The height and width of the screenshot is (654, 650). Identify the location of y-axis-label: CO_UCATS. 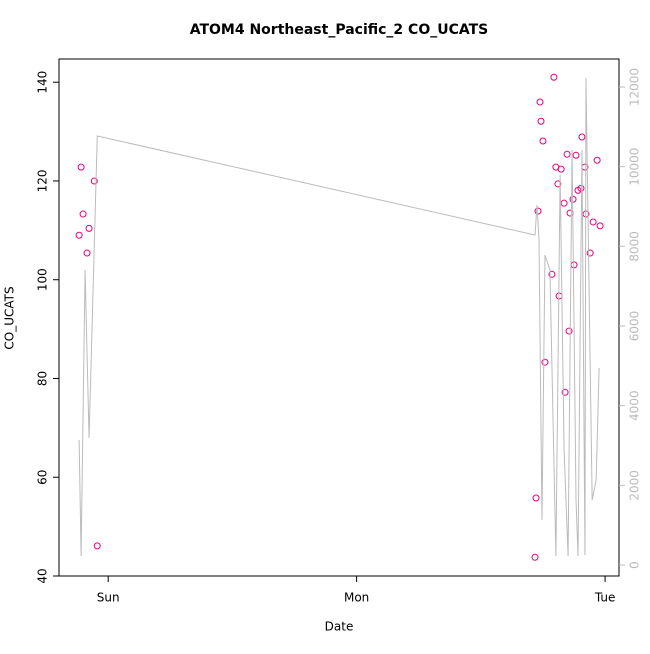
(10, 317).